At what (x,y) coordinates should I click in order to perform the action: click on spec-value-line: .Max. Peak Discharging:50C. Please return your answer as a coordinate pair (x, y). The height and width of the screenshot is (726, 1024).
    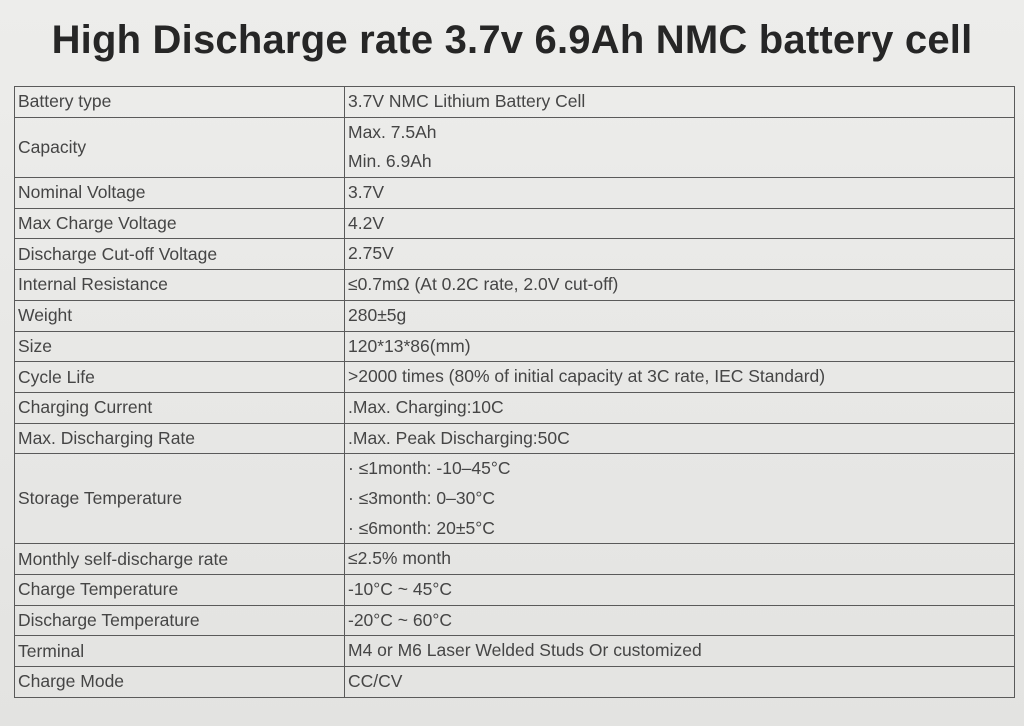
    Looking at the image, I should click on (459, 437).